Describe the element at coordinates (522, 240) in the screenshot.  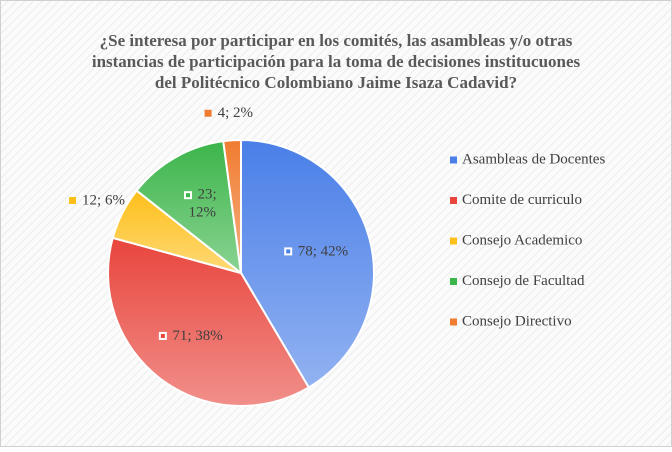
I see `legend-label: Consejo Academico` at that location.